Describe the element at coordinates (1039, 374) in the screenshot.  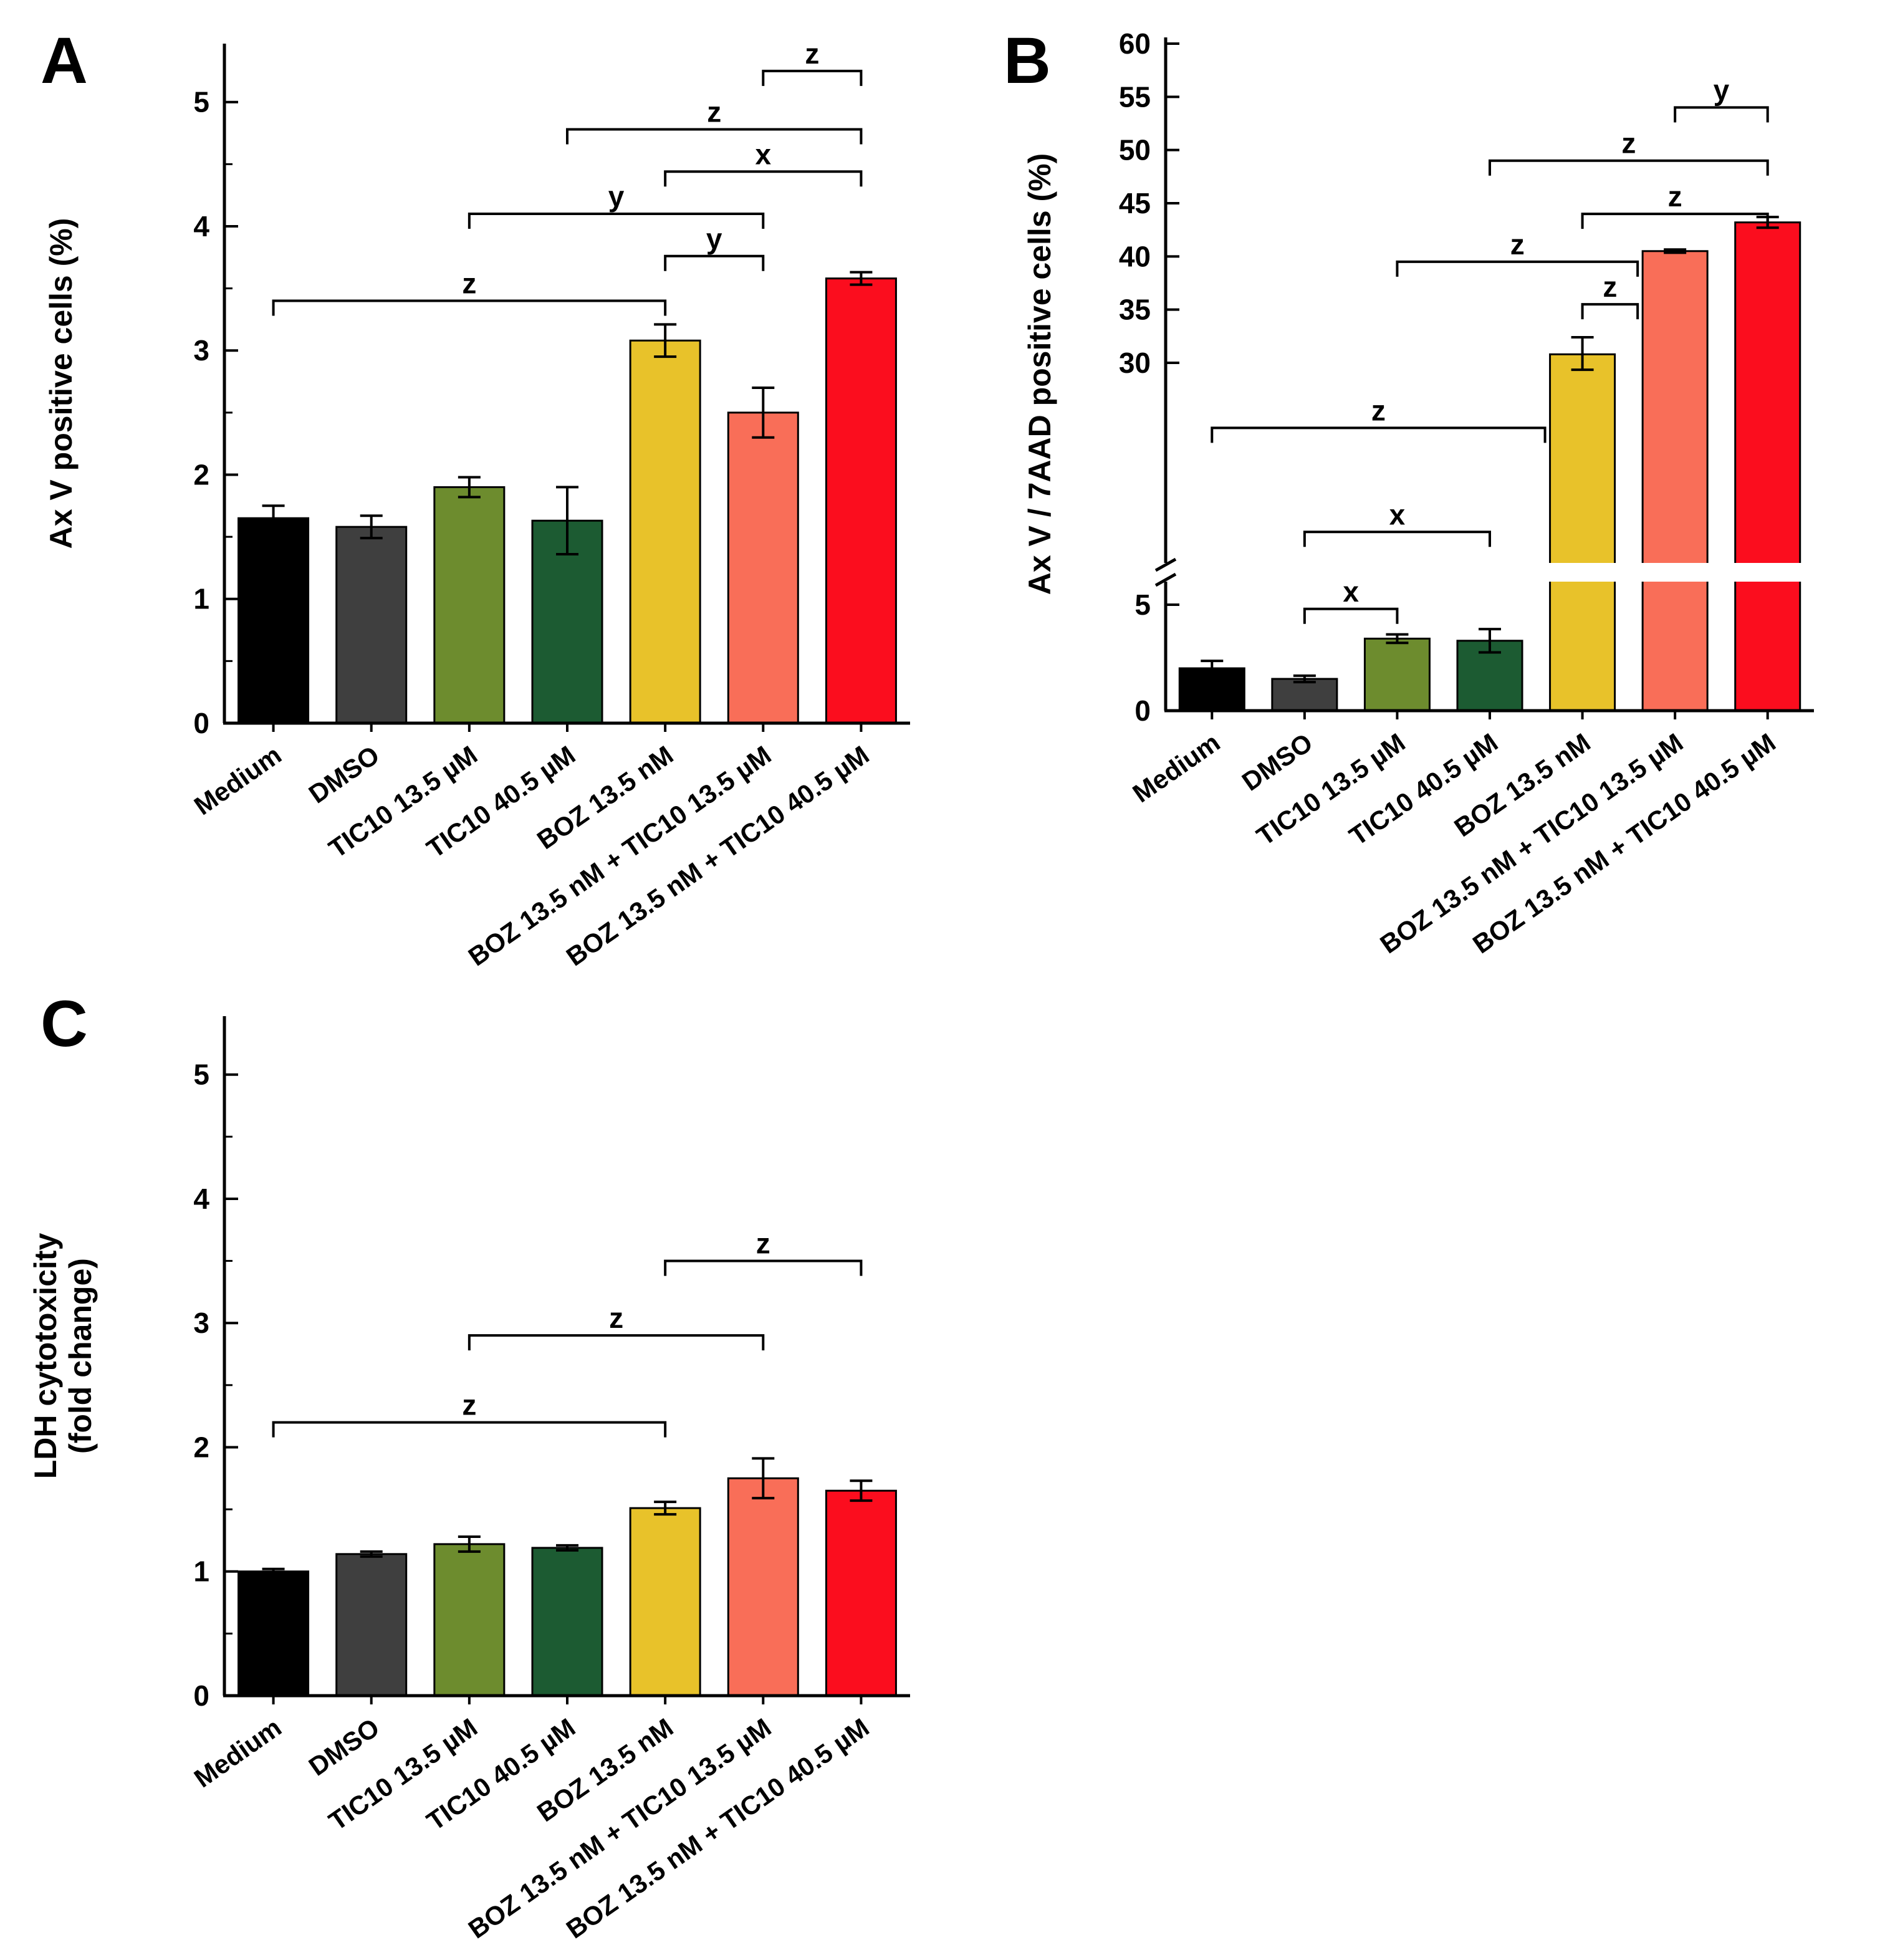
I see `y-axis-title: Ax V / 7AAD positive cells (%)` at that location.